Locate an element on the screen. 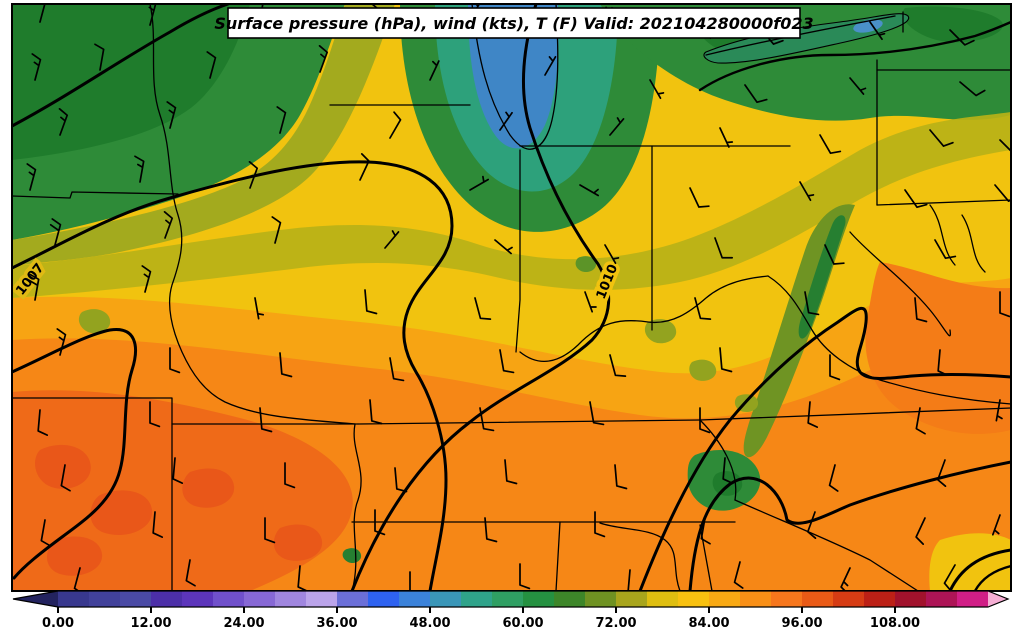 The width and height of the screenshot is (1022, 633). colorbar-tick-label: 60.00 is located at coordinates (522, 623).